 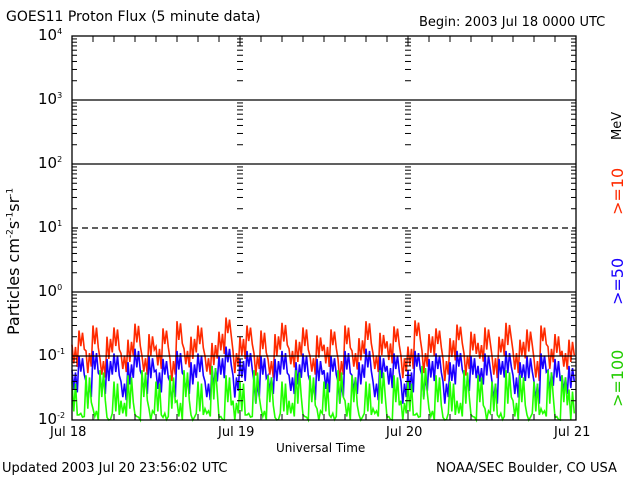 What do you see at coordinates (526, 468) in the screenshot?
I see `credit-text: NOAA/SEC Boulder, CO USA` at bounding box center [526, 468].